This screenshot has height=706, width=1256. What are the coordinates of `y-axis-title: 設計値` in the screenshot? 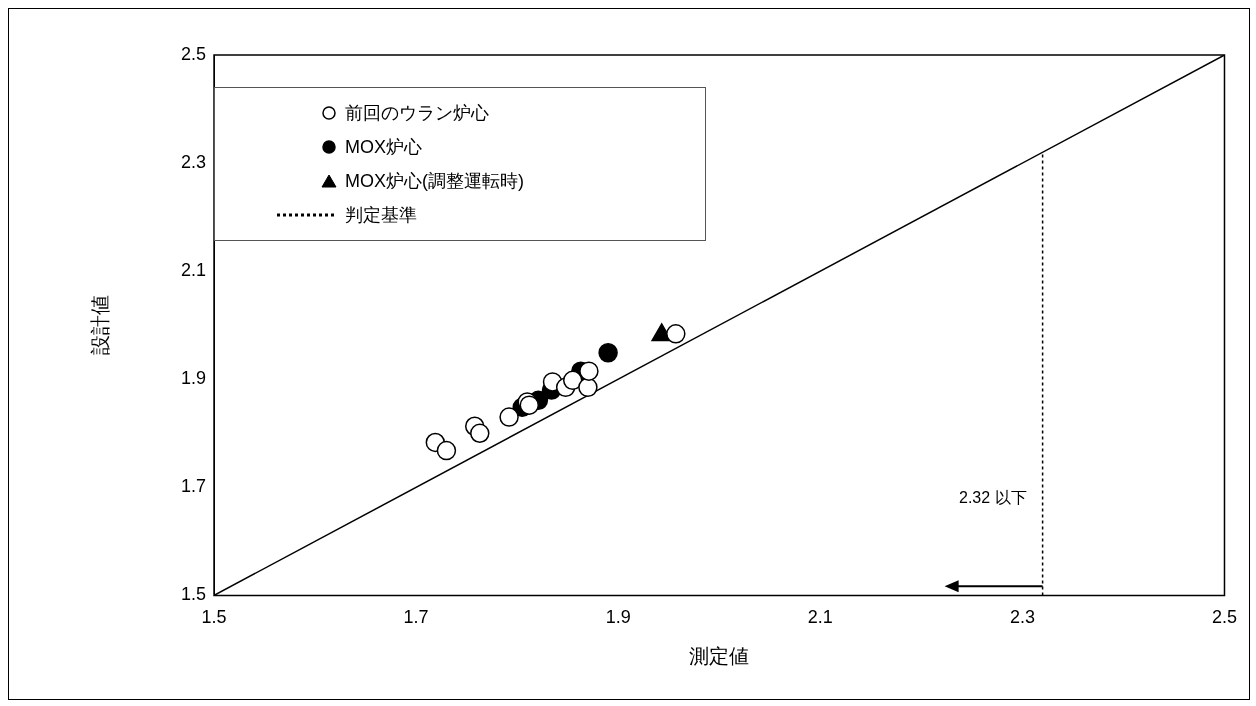 It's located at (99, 325).